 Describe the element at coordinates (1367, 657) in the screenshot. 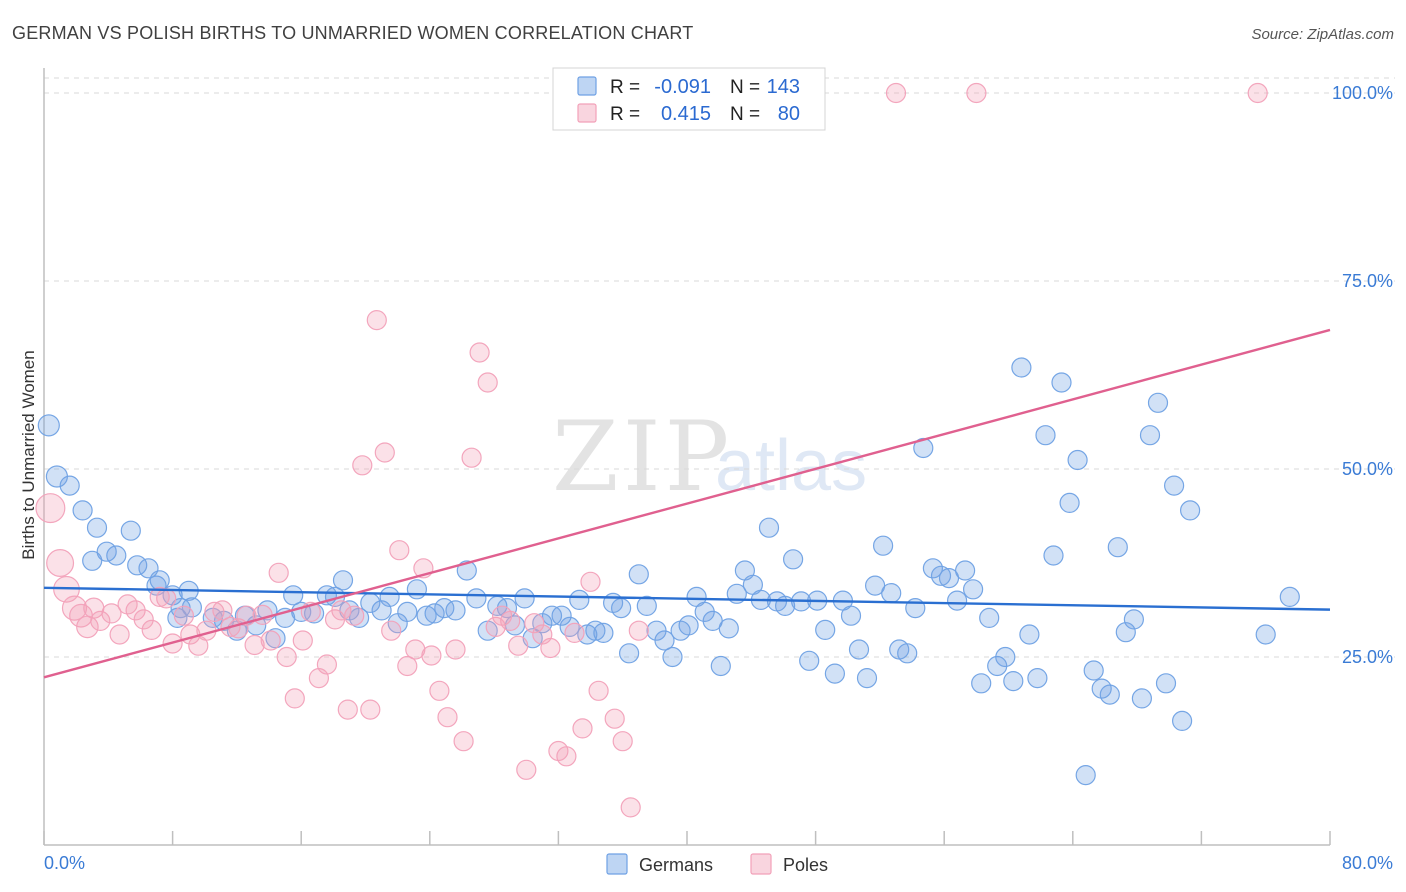

I see `y-tick-label-25: 25.0%` at that location.